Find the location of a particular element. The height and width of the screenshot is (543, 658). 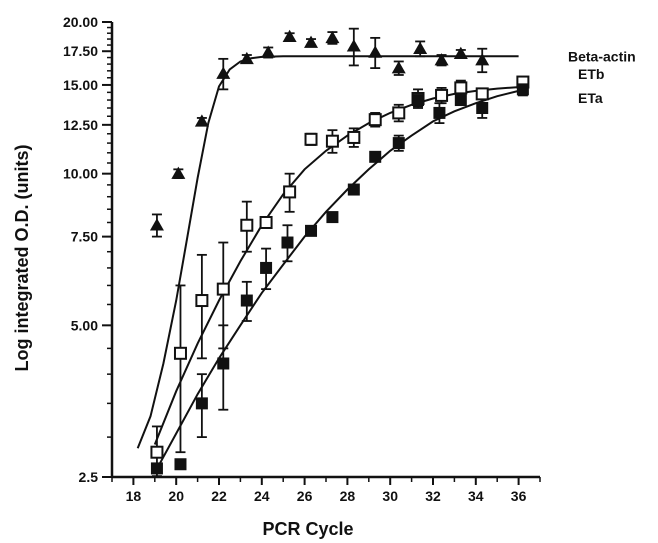

y-tick-label: 12.50 is located at coordinates (80, 125).